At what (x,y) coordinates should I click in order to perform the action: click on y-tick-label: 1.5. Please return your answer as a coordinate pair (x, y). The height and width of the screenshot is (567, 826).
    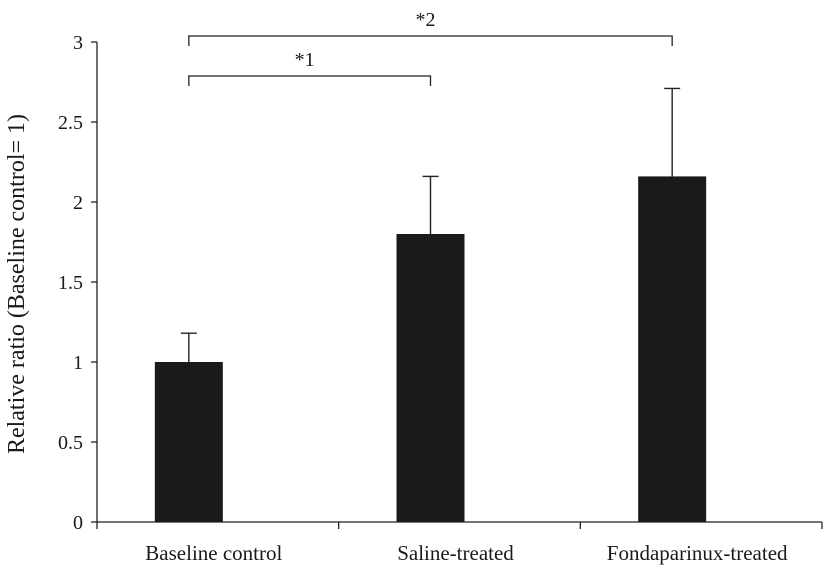
    Looking at the image, I should click on (70, 283).